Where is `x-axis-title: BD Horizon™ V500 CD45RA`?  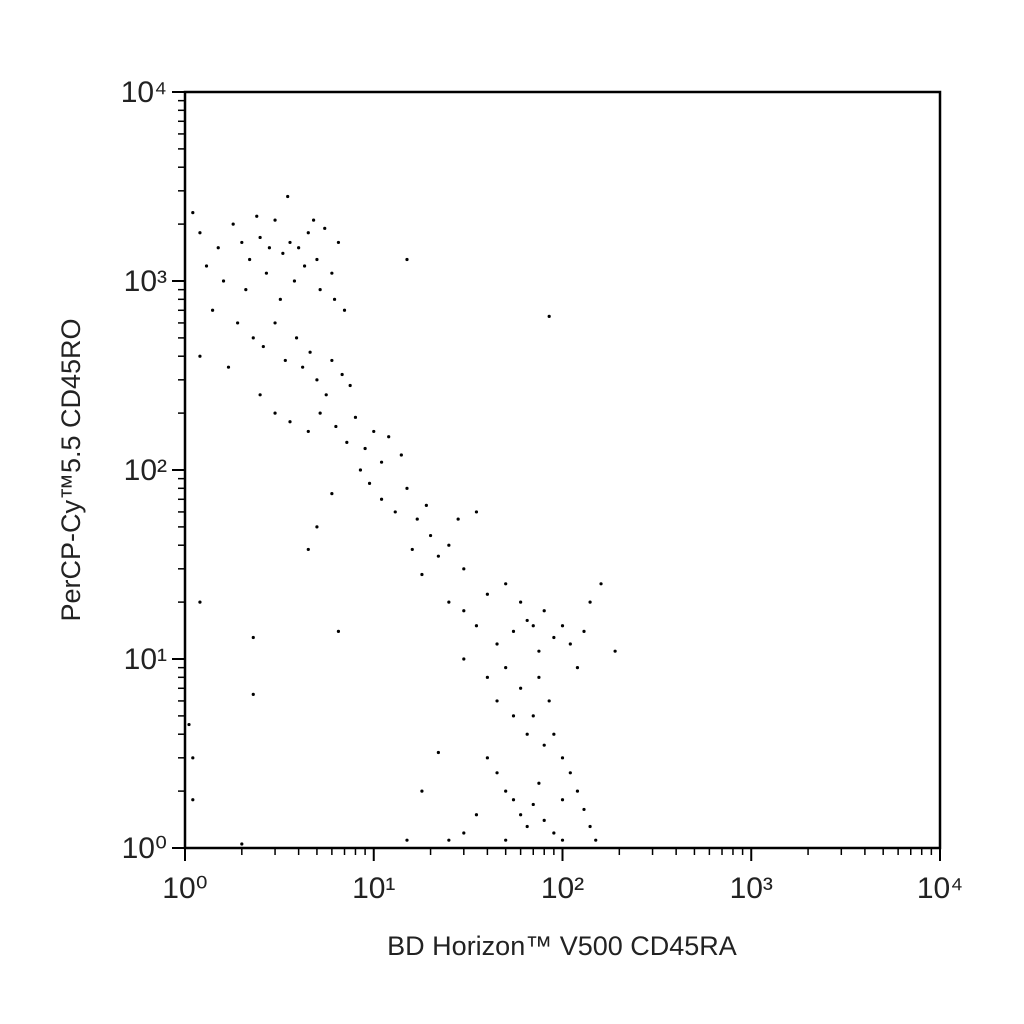 x-axis-title: BD Horizon™ V500 CD45RA is located at coordinates (562, 946).